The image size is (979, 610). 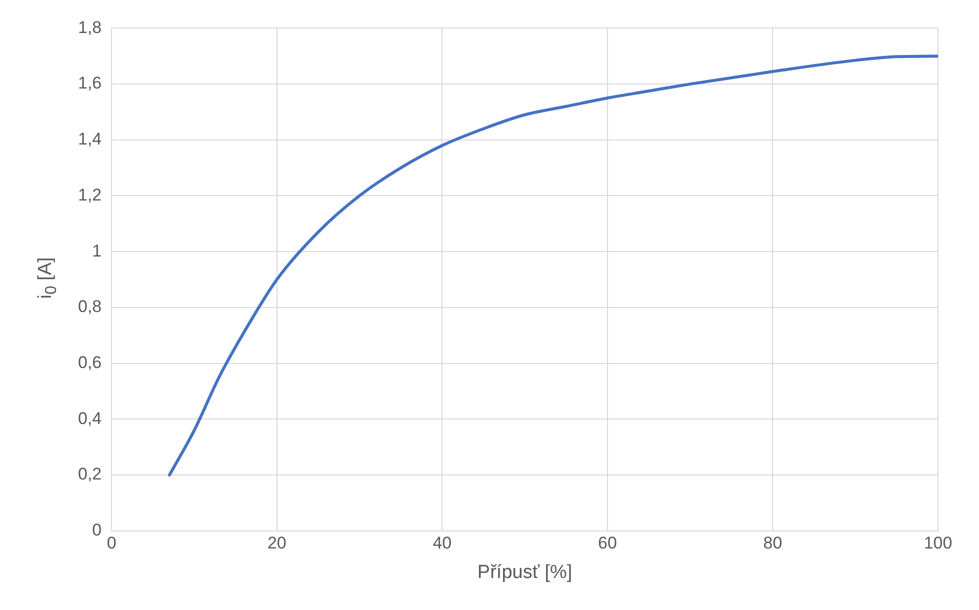 I want to click on y-tick-label: 1,6, so click(x=90, y=83).